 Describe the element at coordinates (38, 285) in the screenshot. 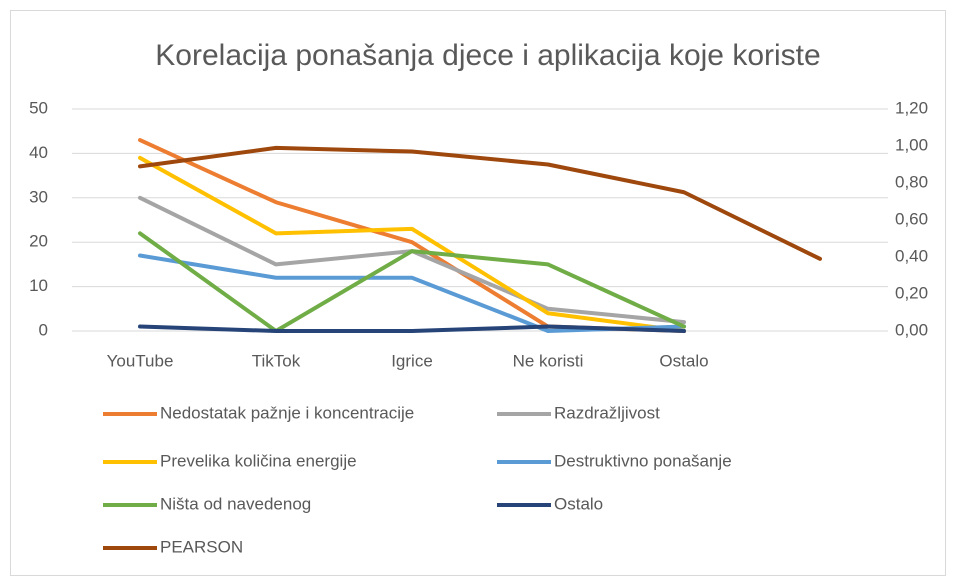

I see `y-tick-label: 10` at that location.